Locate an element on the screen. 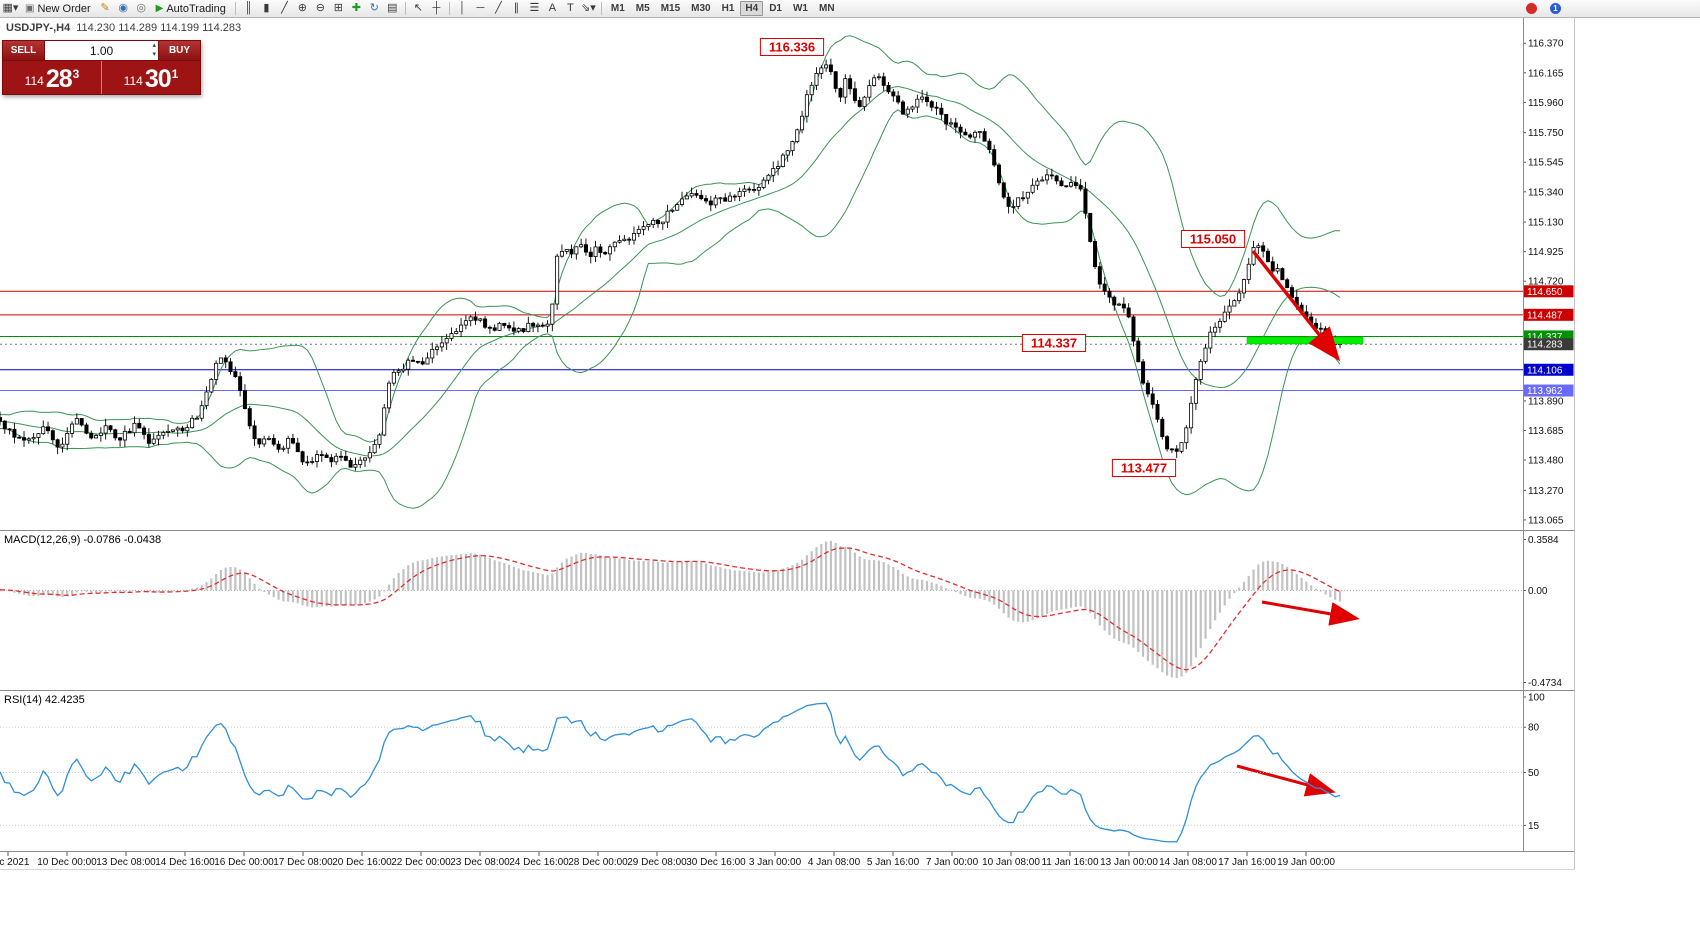  autotrading-button: ▶ AutoTrading is located at coordinates (191, 8).